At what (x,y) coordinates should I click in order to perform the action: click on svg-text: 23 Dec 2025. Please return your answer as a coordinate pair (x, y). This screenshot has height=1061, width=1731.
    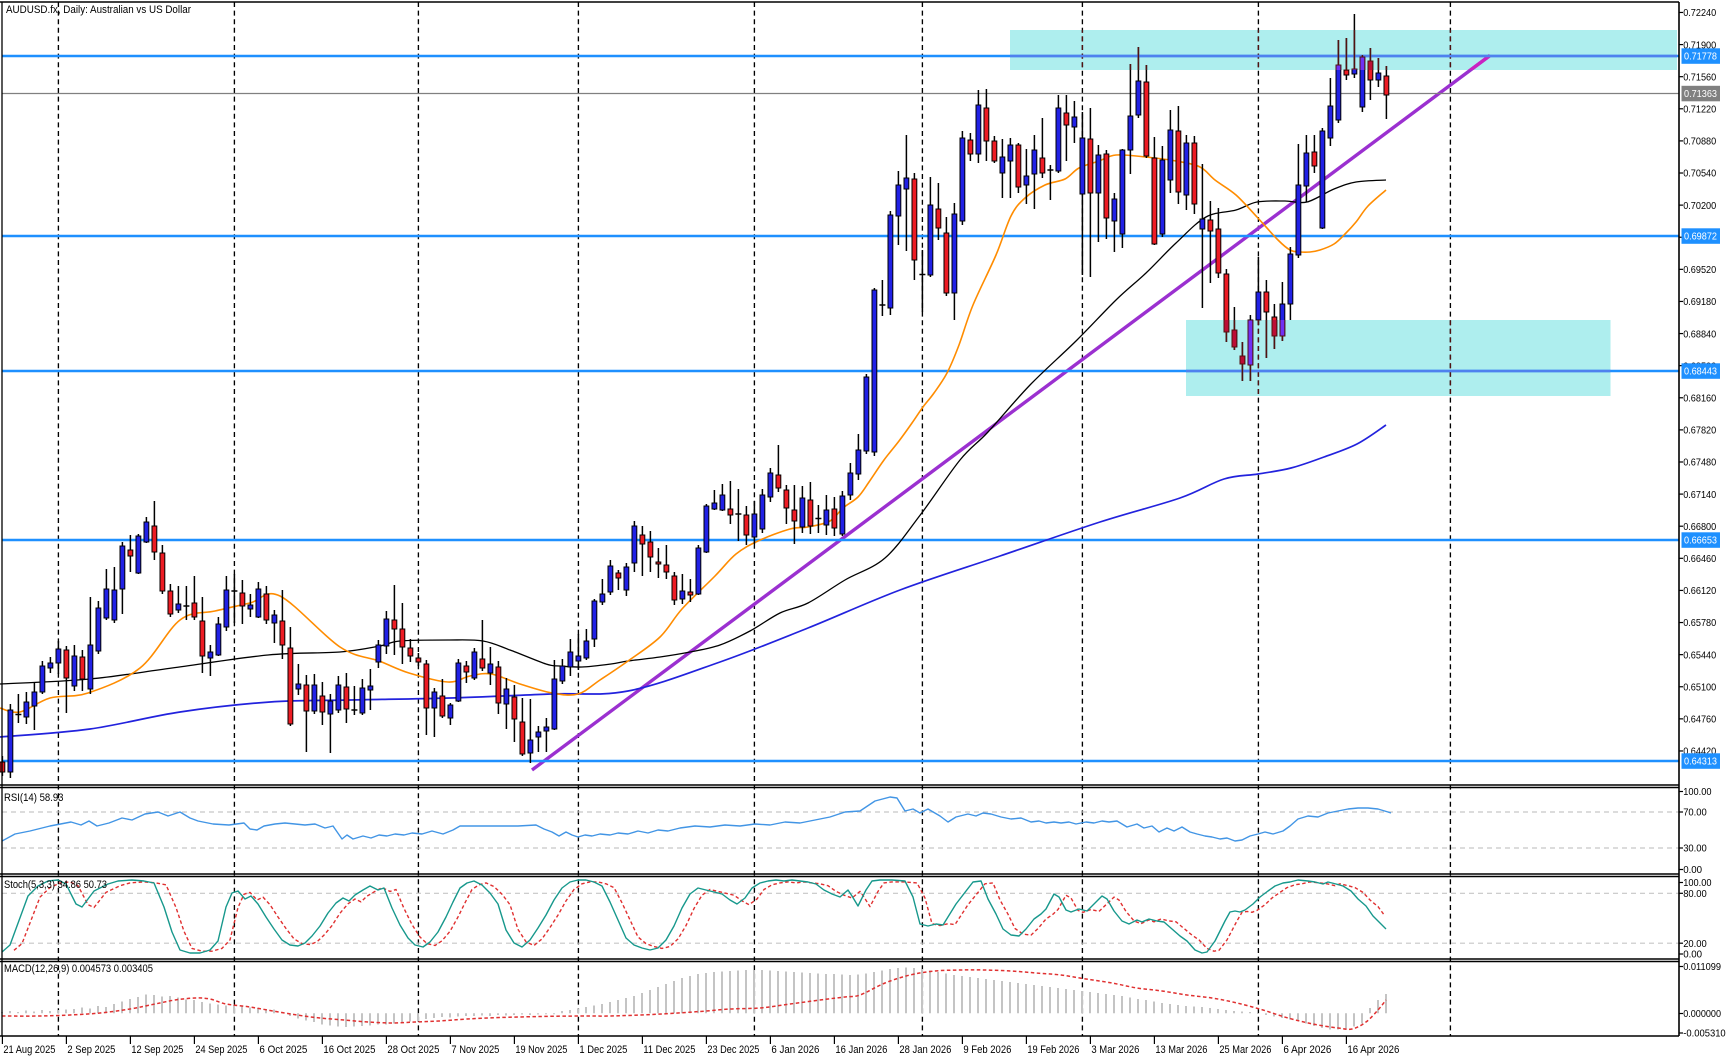
    Looking at the image, I should click on (733, 1050).